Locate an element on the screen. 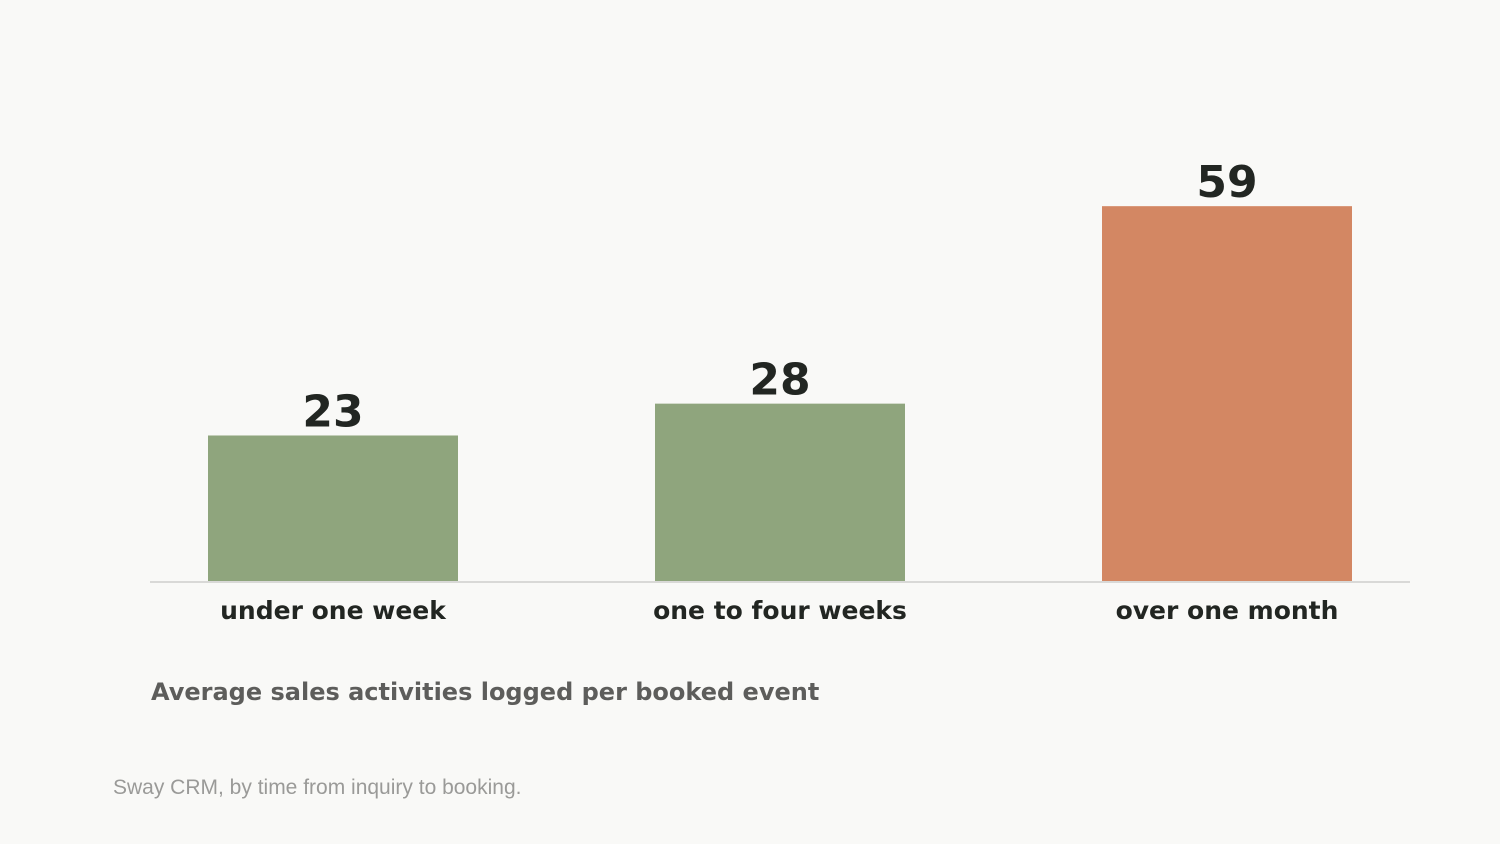 This screenshot has height=844, width=1500. value-label-3: 59 is located at coordinates (1226, 182).